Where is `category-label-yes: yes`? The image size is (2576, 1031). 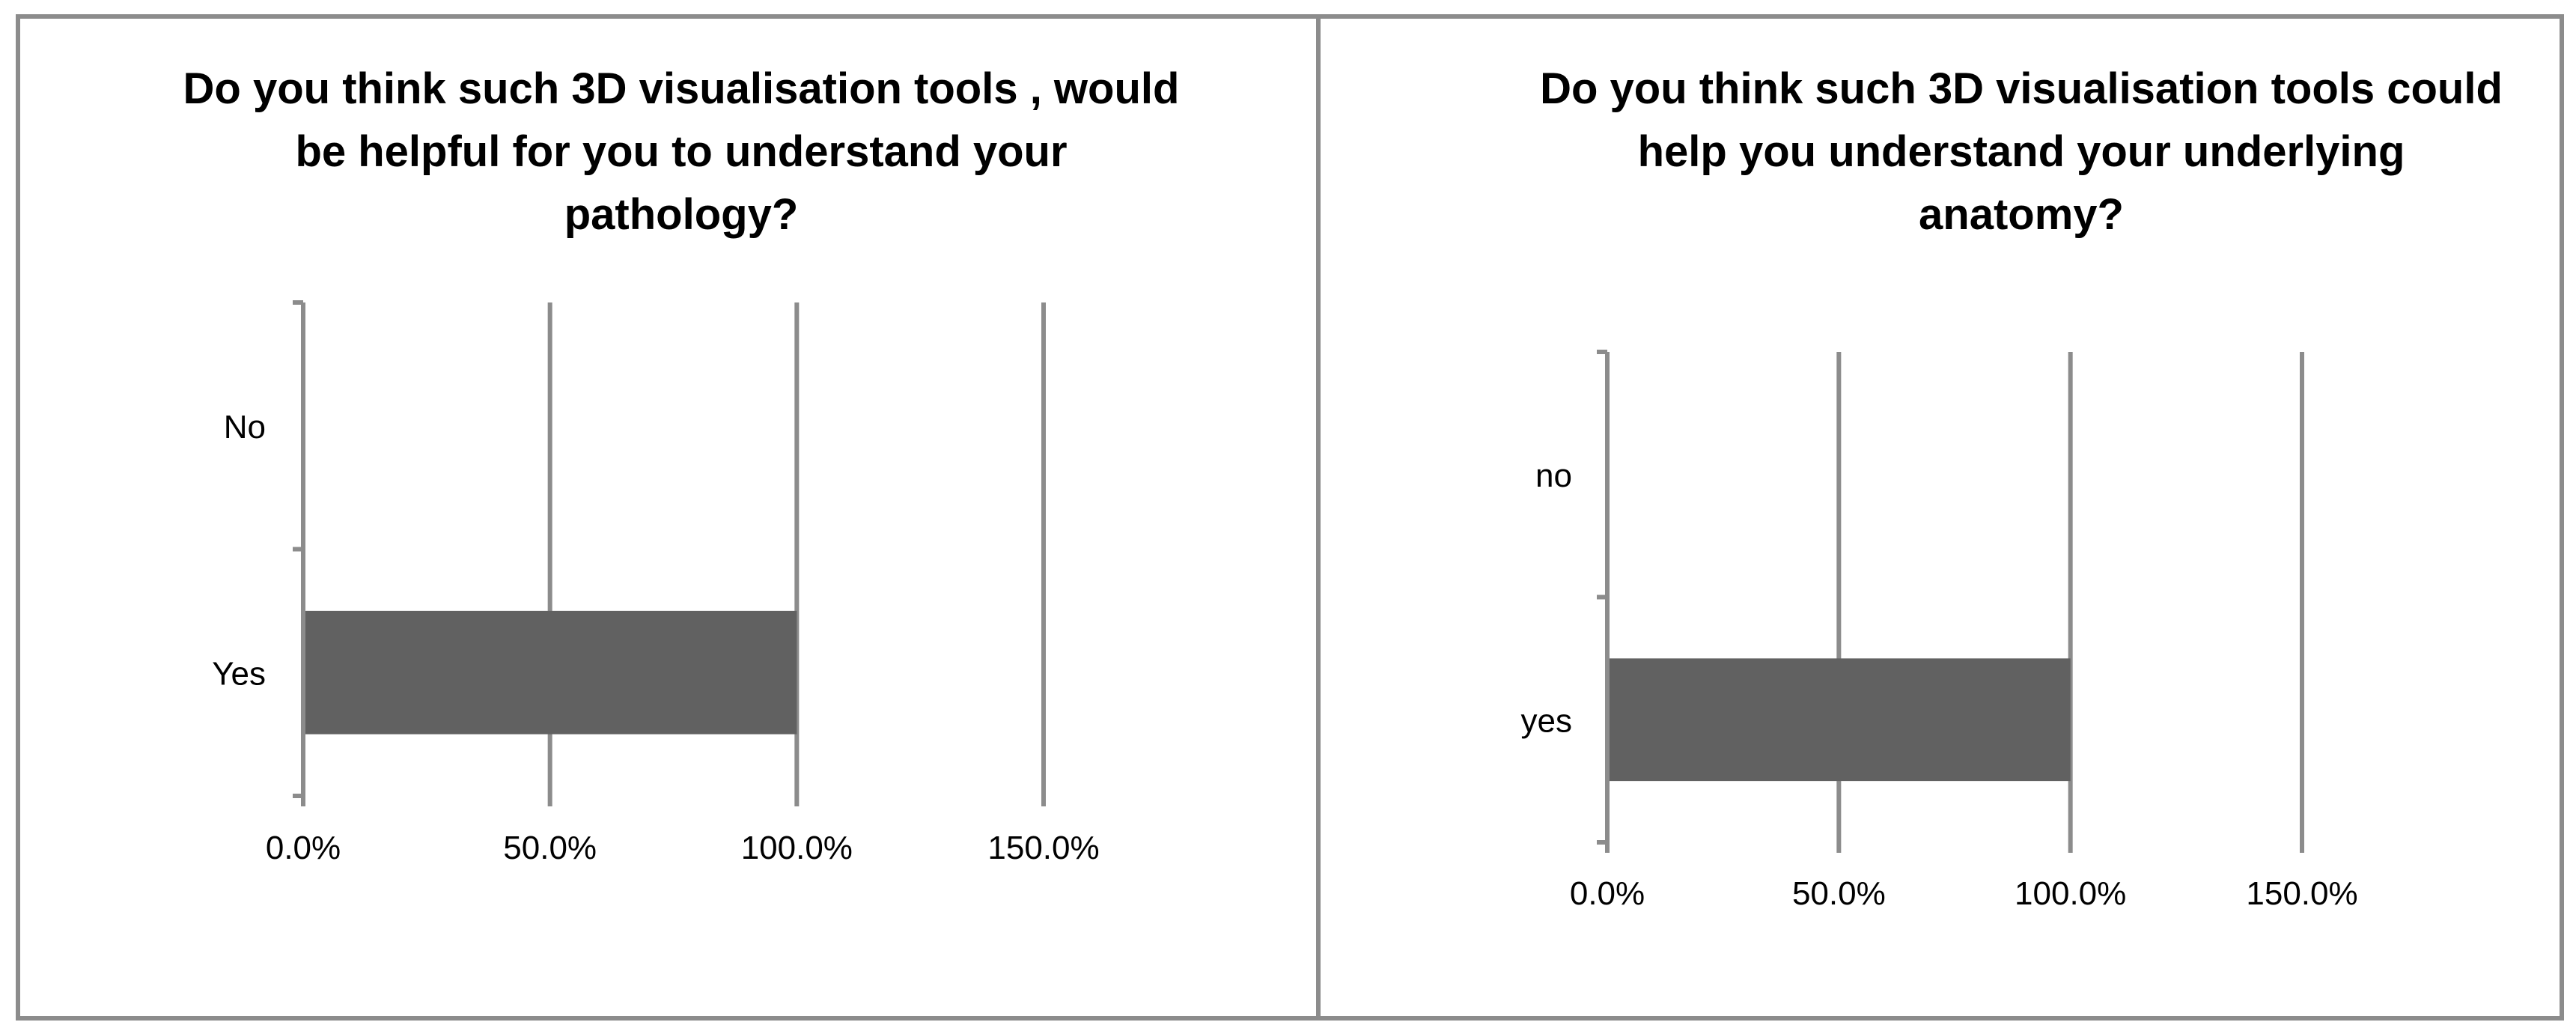
category-label-yes: yes is located at coordinates (1547, 720).